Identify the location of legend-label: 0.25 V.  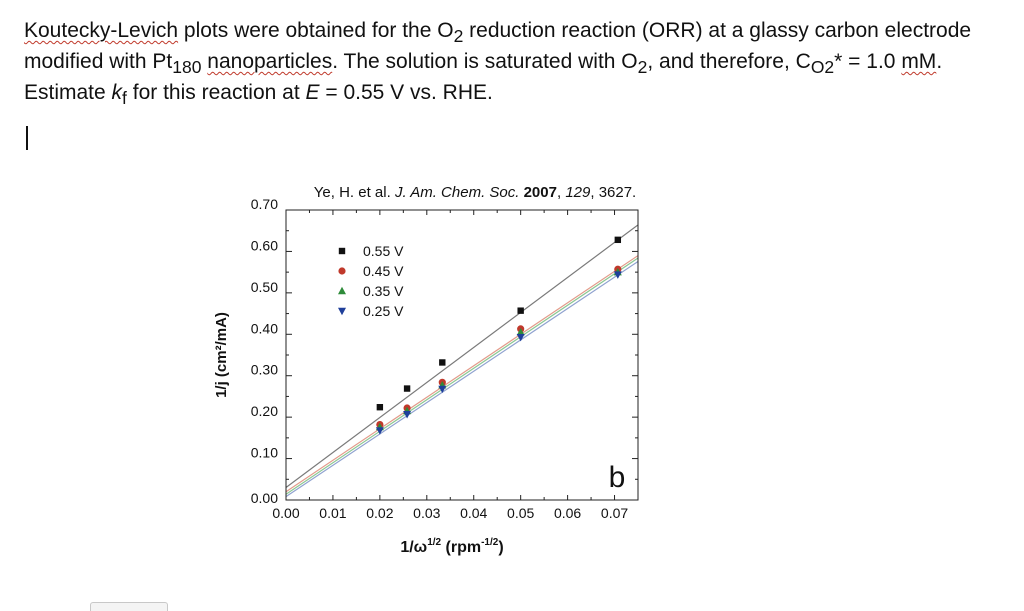
(383, 311).